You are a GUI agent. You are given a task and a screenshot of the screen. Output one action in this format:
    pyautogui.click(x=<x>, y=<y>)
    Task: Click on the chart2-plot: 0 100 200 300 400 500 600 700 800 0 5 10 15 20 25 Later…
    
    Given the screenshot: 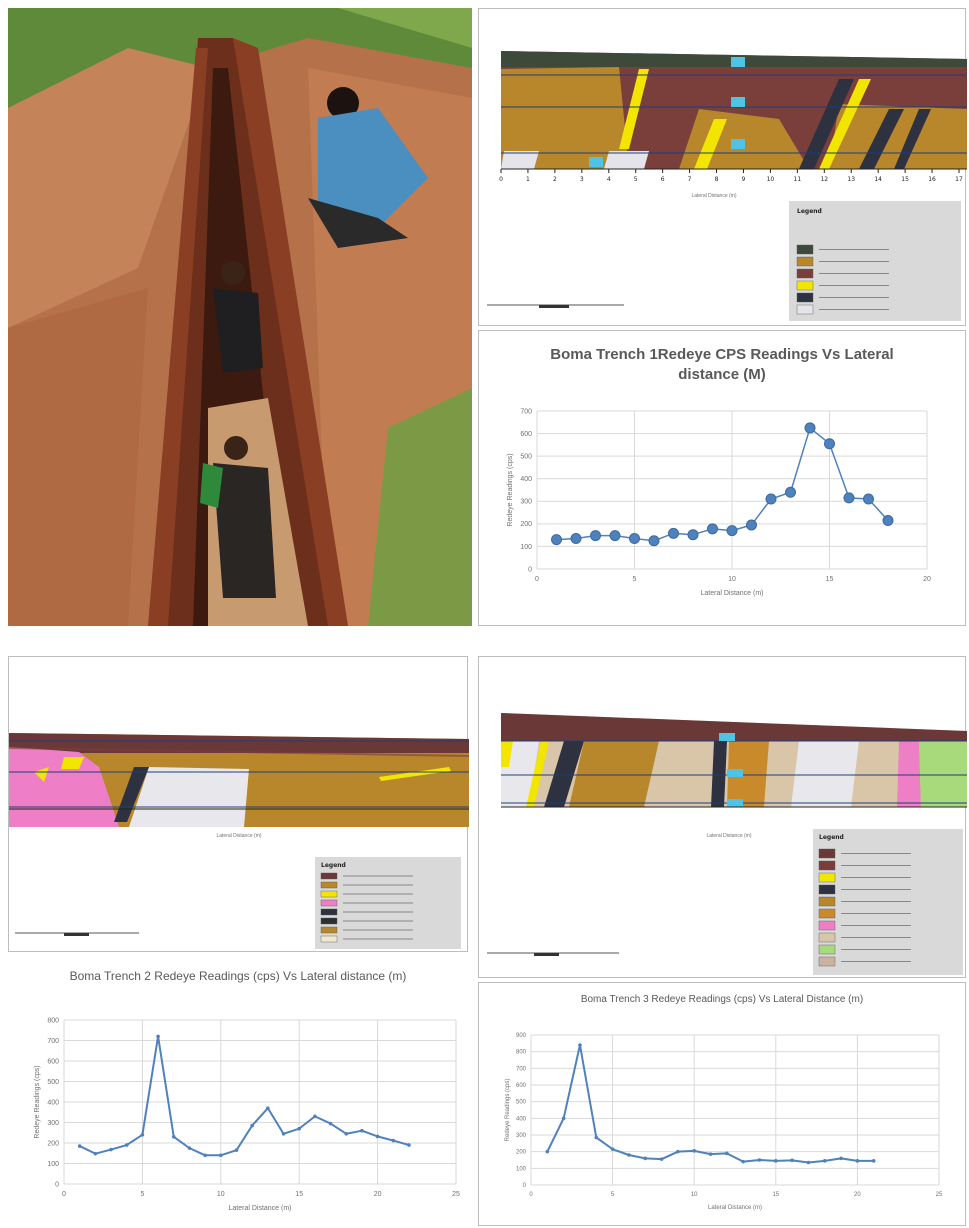 What is the action you would take?
    pyautogui.click(x=247, y=1114)
    